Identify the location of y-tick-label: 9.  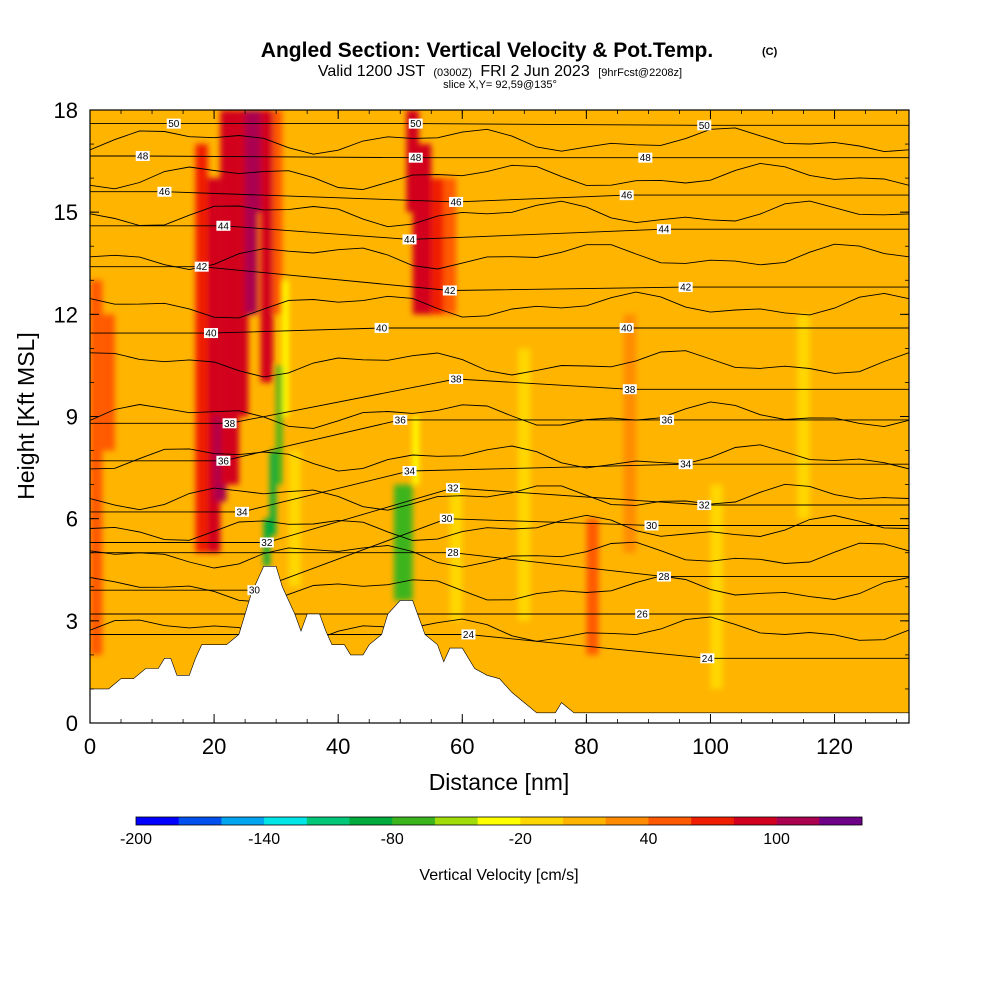
(72, 417).